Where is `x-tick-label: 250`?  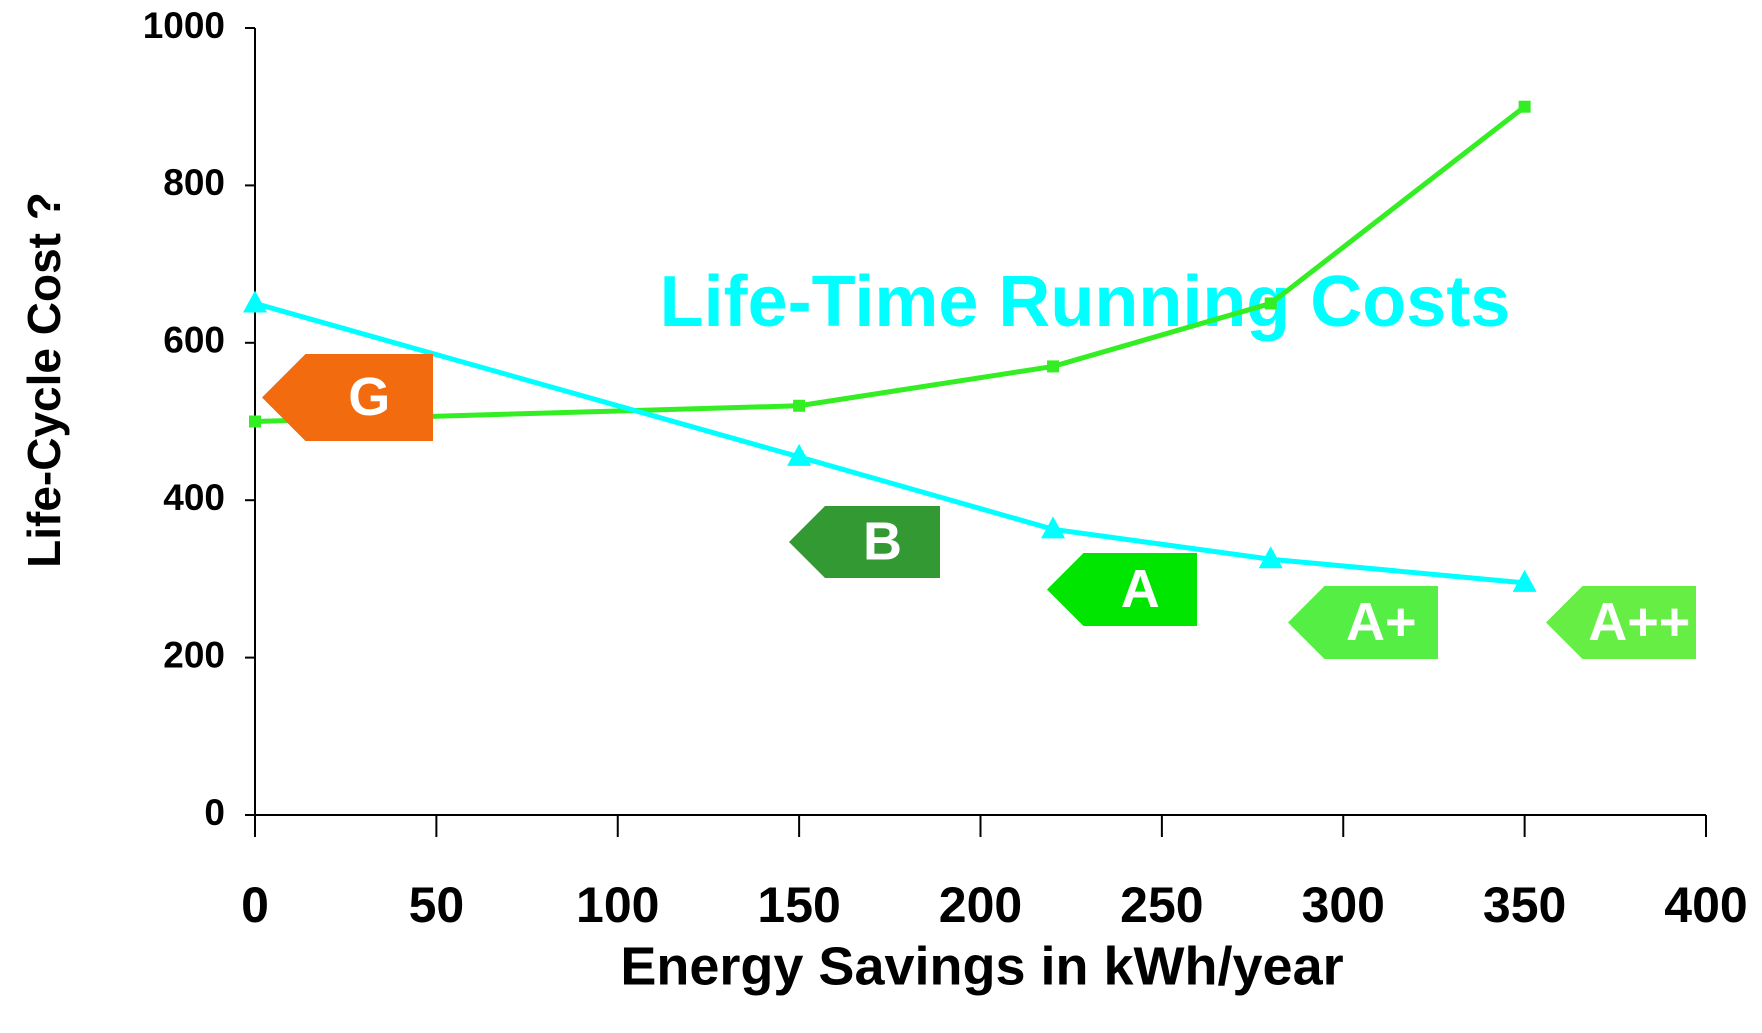
x-tick-label: 250 is located at coordinates (1161, 905).